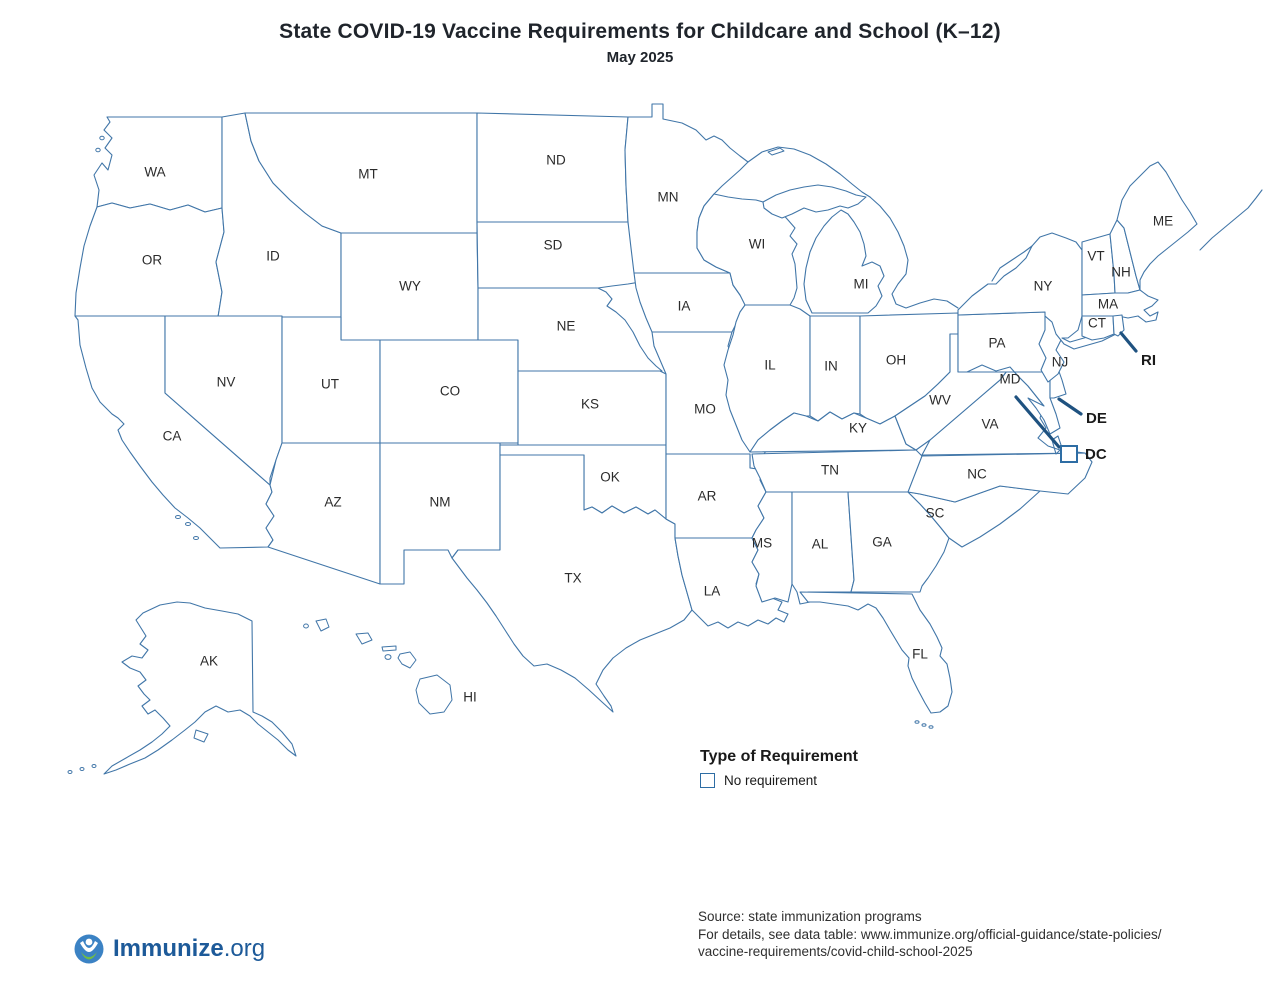 This screenshot has width=1280, height=989. Describe the element at coordinates (1012, 263) in the screenshot. I see `lake-ontario-north-shore` at that location.